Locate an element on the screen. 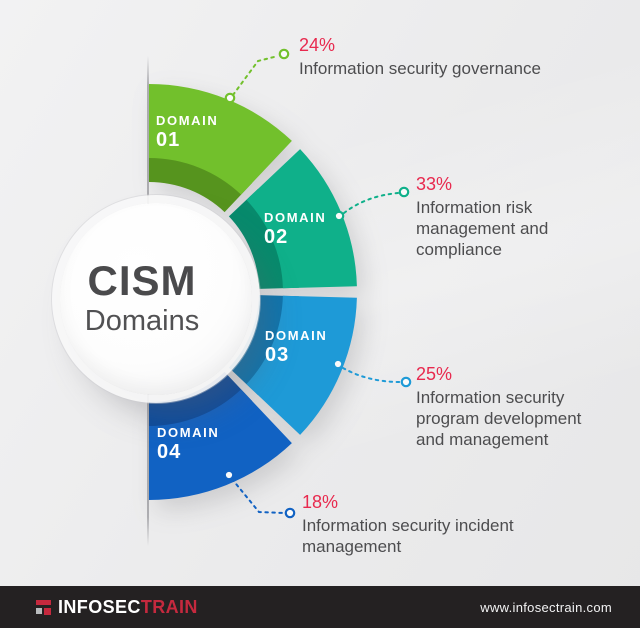 This screenshot has height=628, width=640. segment-label-domain-03: DOMAIN 03 is located at coordinates (296, 347).